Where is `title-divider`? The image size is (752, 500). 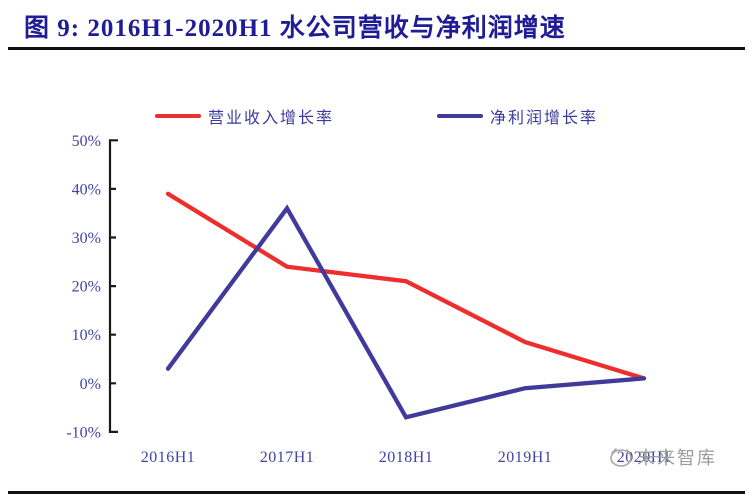 title-divider is located at coordinates (376, 48).